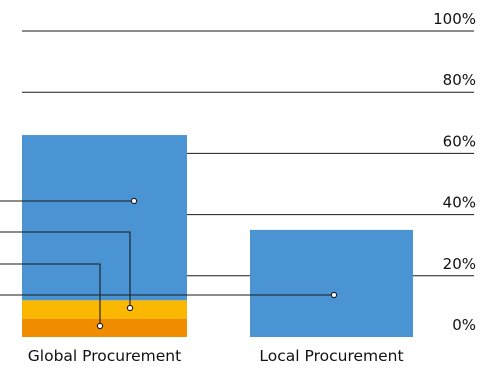 This screenshot has width=493, height=368. Describe the element at coordinates (459, 80) in the screenshot. I see `y-tick-label: 80%` at that location.